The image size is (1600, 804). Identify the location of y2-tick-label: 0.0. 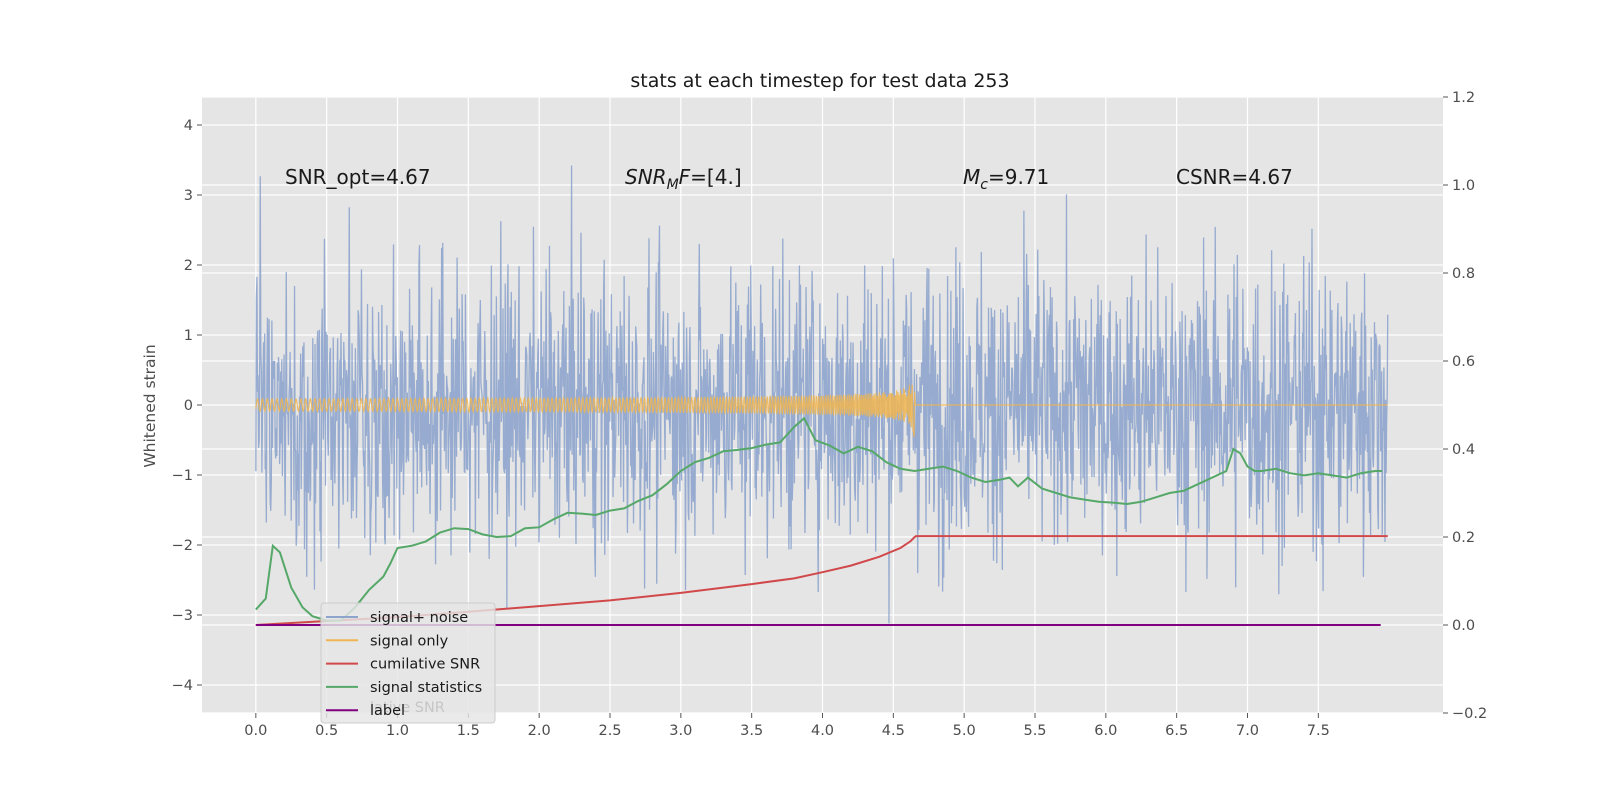
(1463, 626).